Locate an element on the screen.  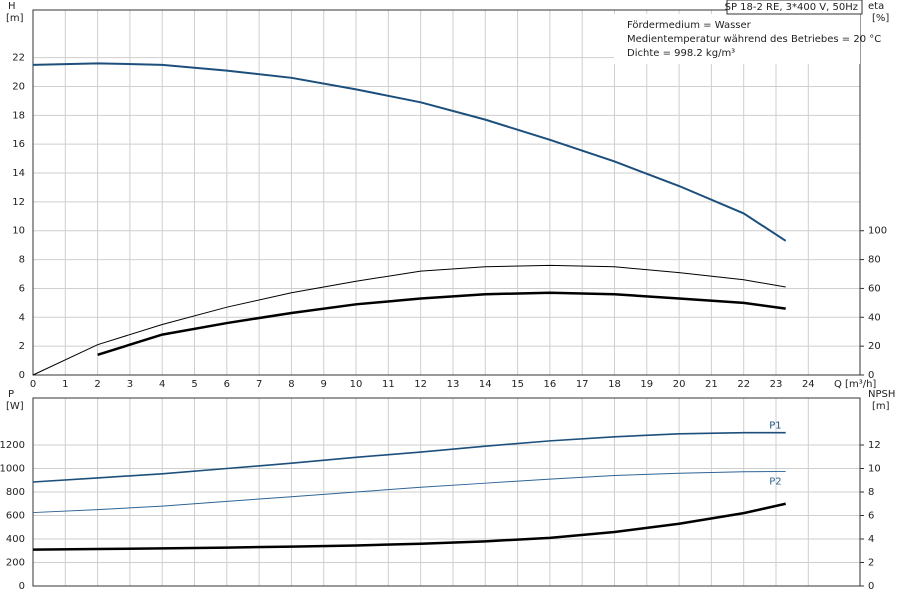
x-axis-label: Q [m³/h] is located at coordinates (855, 384).